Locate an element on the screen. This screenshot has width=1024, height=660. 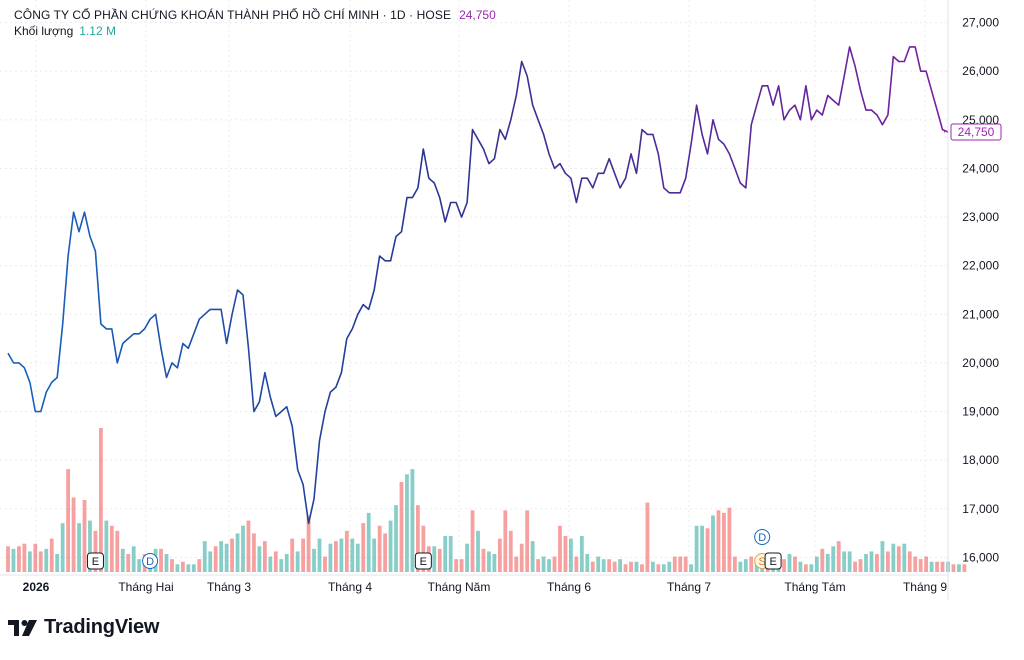
x-tick-label: Tháng 6 is located at coordinates (569, 587).